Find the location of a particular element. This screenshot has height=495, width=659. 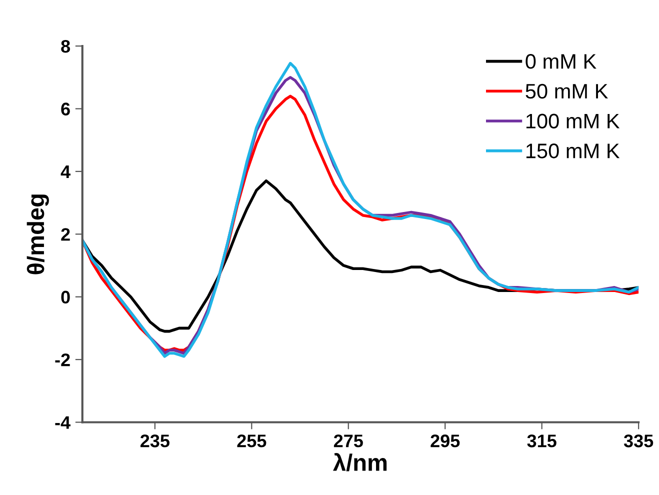

x-tick-label: 315 is located at coordinates (541, 441).